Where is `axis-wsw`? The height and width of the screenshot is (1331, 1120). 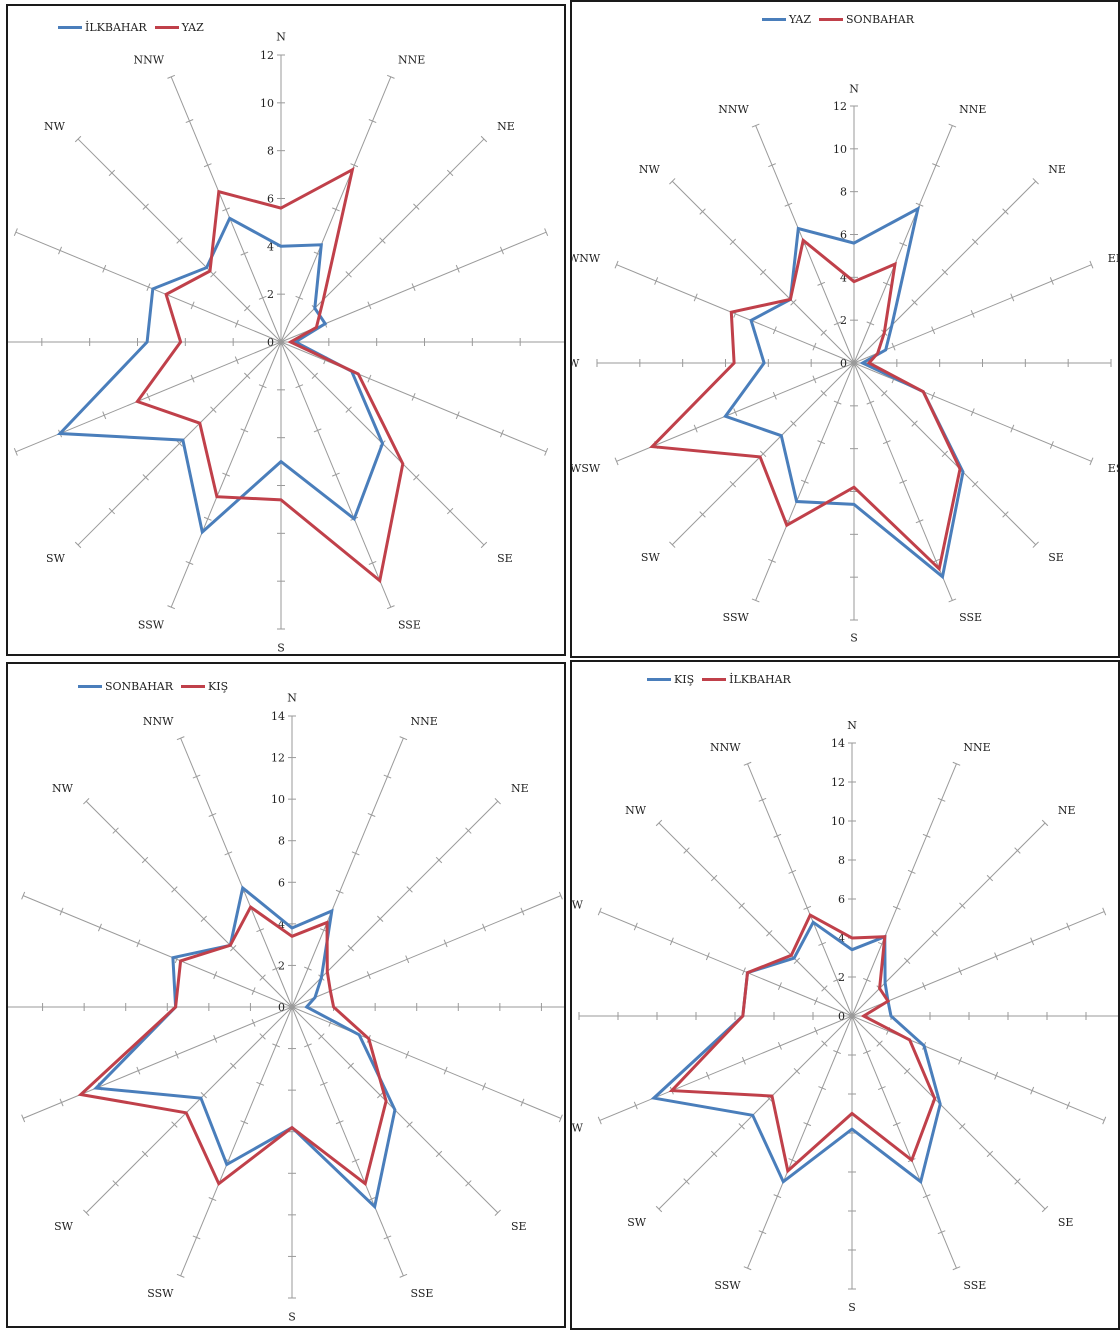 axis-wsw is located at coordinates (157, 1062).